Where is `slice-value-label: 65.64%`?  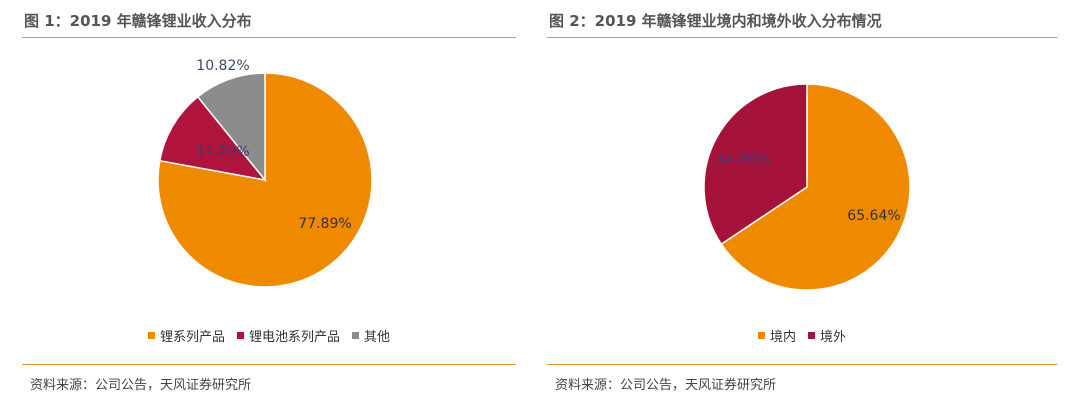 slice-value-label: 65.64% is located at coordinates (873, 216).